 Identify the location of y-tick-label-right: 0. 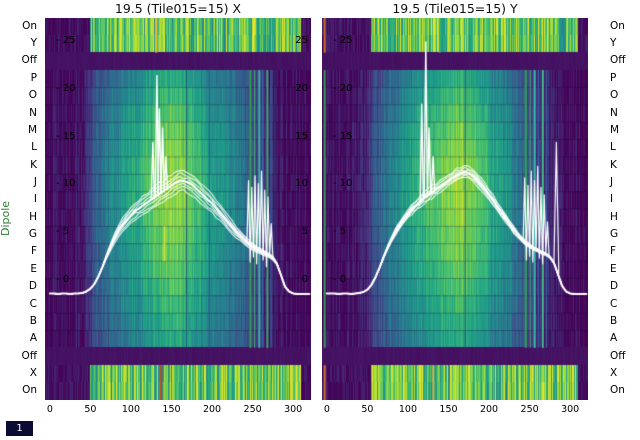
(304, 279).